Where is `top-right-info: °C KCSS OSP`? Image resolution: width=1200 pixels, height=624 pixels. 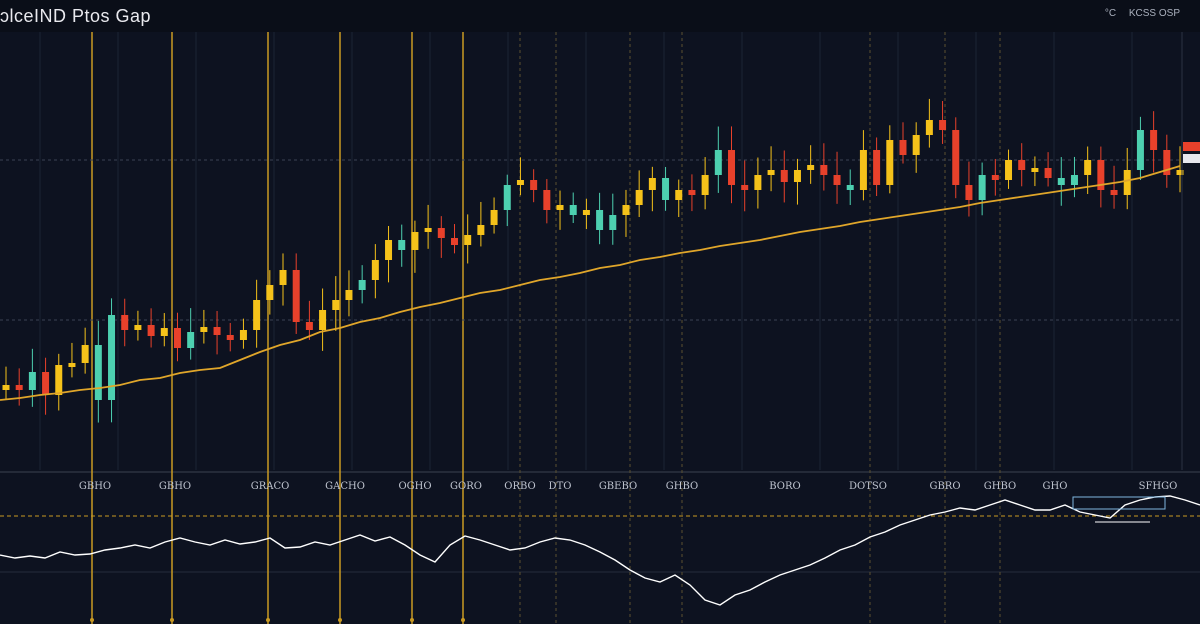
top-right-info: °C KCSS OSP is located at coordinates (1137, 13).